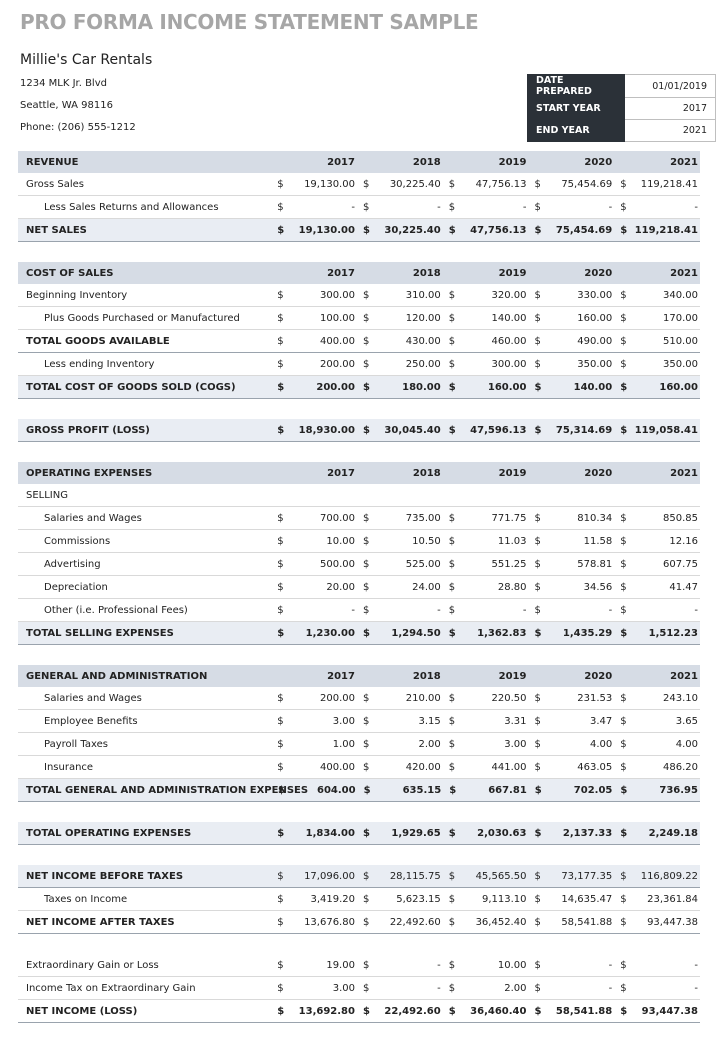 The height and width of the screenshot is (1043, 717). I want to click on cell: $58,541.88, so click(571, 1011).